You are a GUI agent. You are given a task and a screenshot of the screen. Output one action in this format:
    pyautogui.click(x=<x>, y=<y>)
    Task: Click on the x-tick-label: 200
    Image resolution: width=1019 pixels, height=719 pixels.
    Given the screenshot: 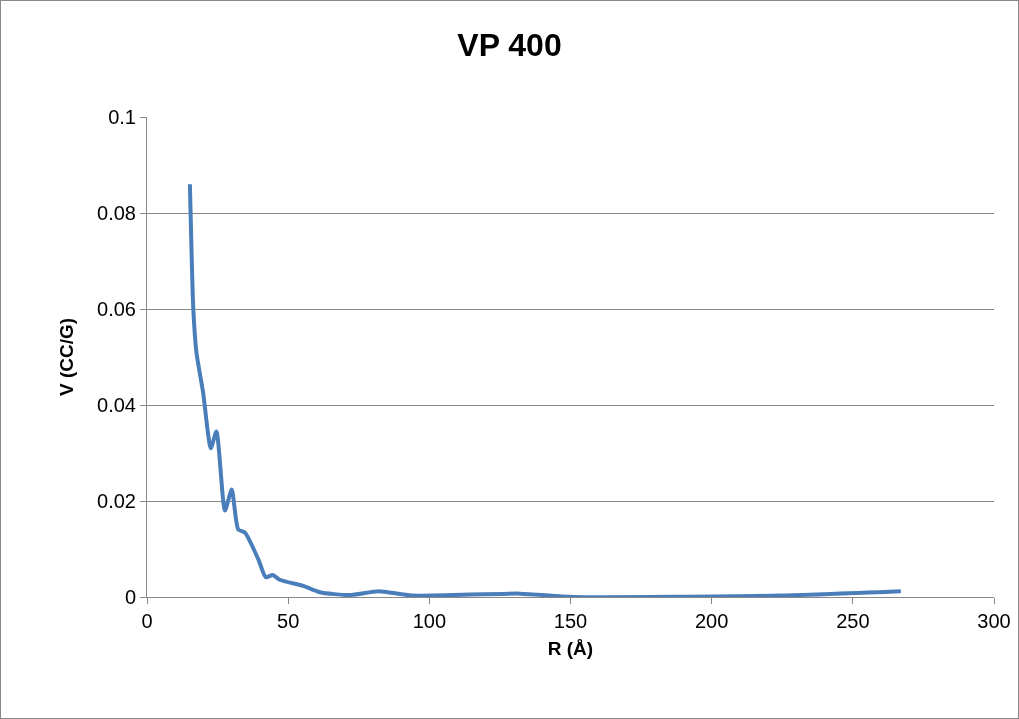 What is the action you would take?
    pyautogui.click(x=711, y=621)
    